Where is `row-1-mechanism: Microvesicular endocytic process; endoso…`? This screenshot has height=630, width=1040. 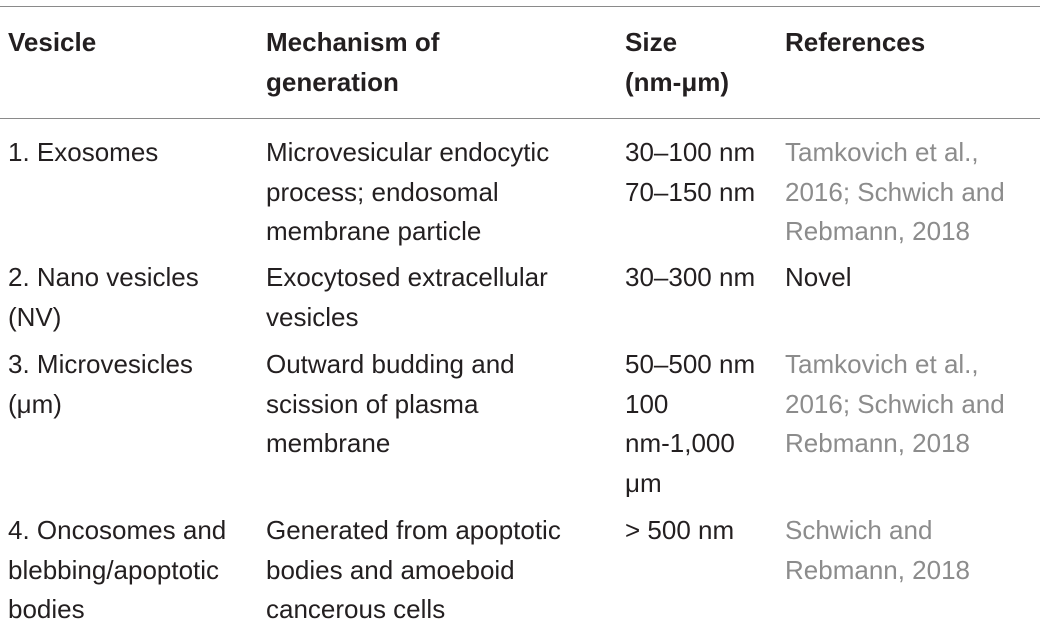 row-1-mechanism: Microvesicular endocytic process; endoso… is located at coordinates (408, 191).